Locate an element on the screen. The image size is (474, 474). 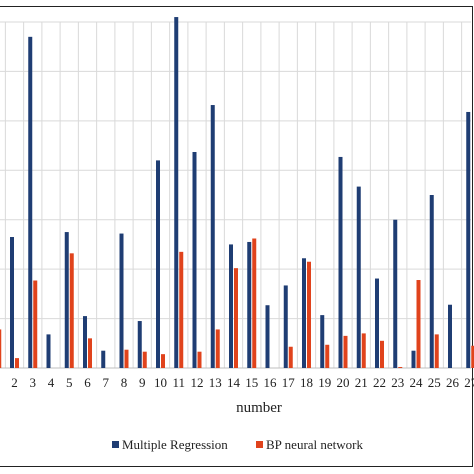
legend-label-multiple-regression: Multiple Regression is located at coordinates (175, 444).